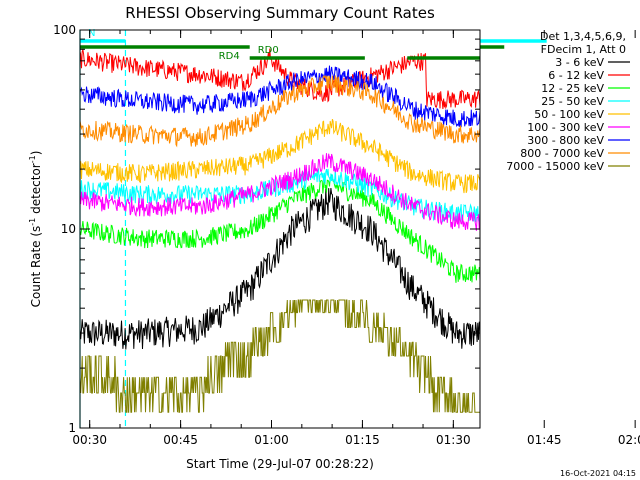 The height and width of the screenshot is (480, 640). Describe the element at coordinates (572, 101) in the screenshot. I see `legend-entry-label: 25 - 50 keV` at that location.